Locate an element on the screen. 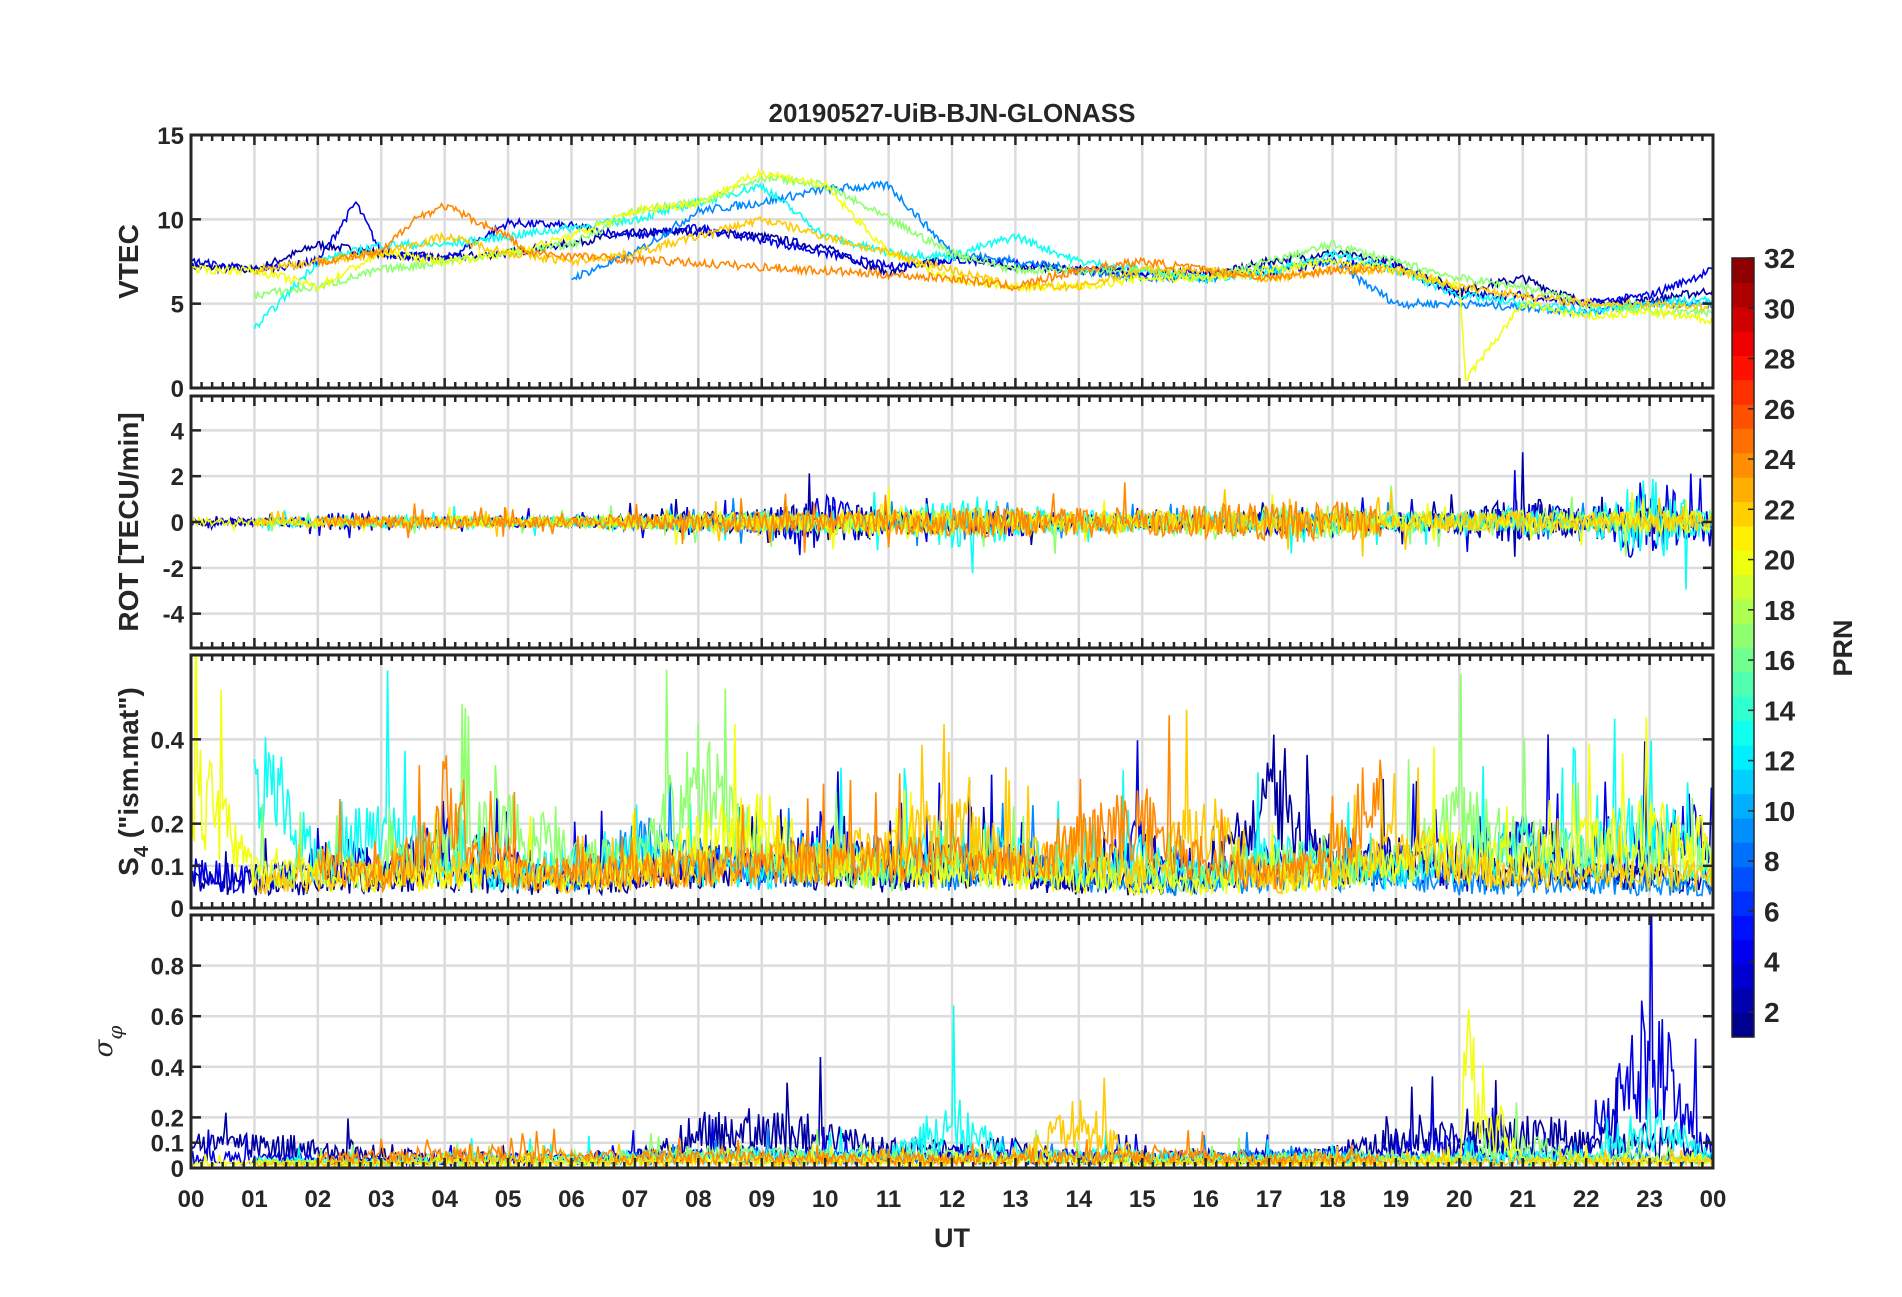 This screenshot has width=1902, height=1297. y-axis-label: σφ is located at coordinates (108, 1042).